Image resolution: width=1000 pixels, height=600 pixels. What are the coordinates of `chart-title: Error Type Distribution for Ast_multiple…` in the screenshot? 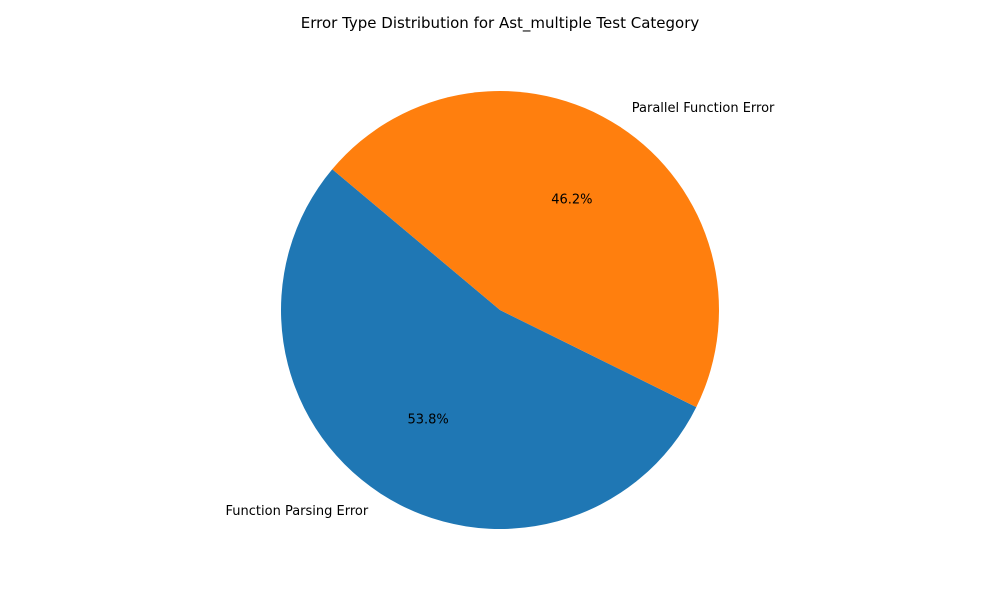 It's located at (500, 23).